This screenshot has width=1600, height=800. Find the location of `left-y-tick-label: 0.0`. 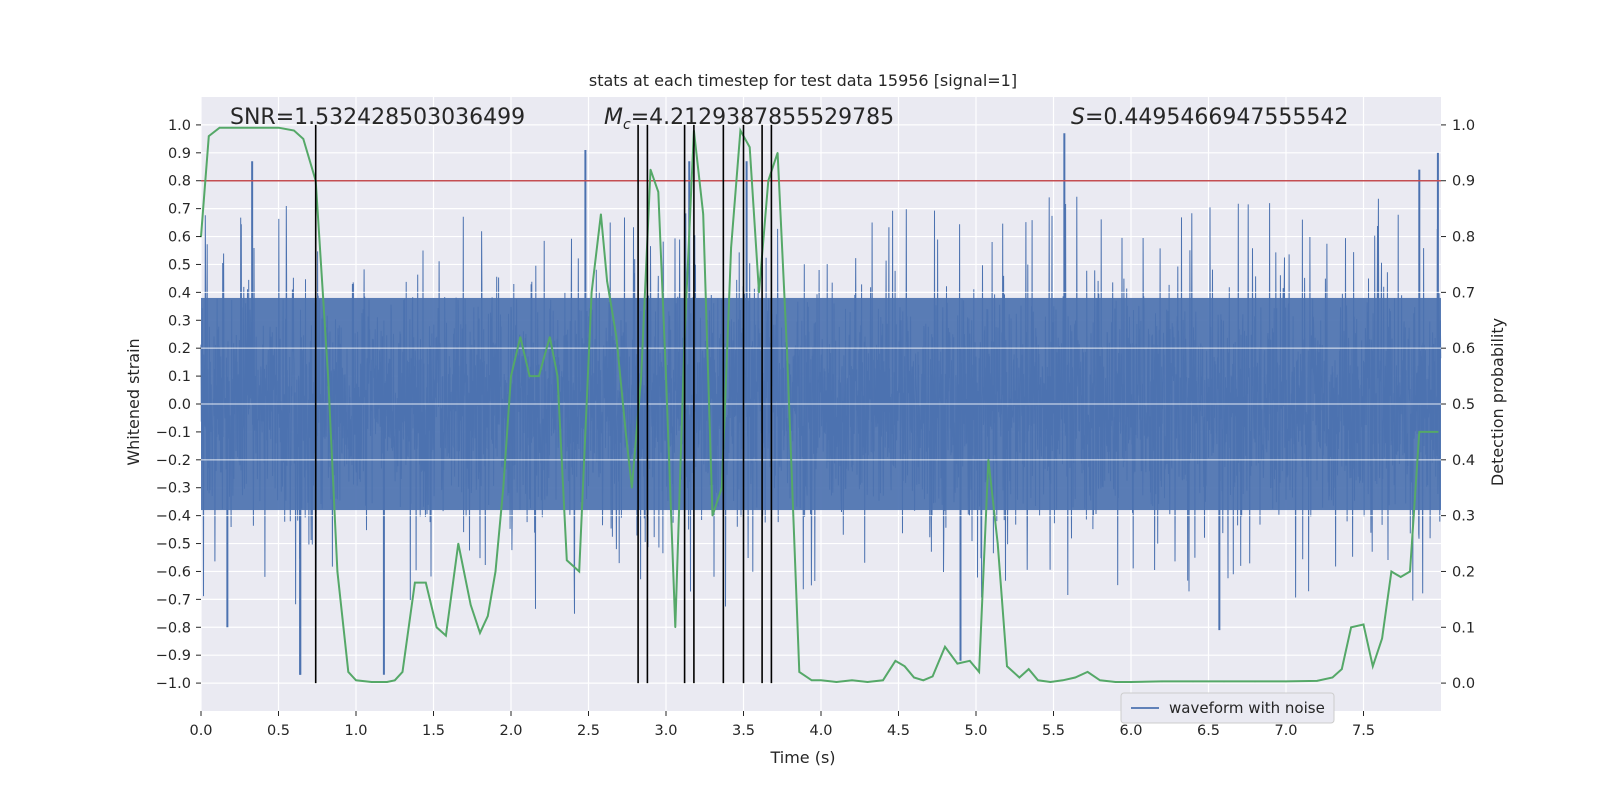

left-y-tick-label: 0.0 is located at coordinates (179, 405).